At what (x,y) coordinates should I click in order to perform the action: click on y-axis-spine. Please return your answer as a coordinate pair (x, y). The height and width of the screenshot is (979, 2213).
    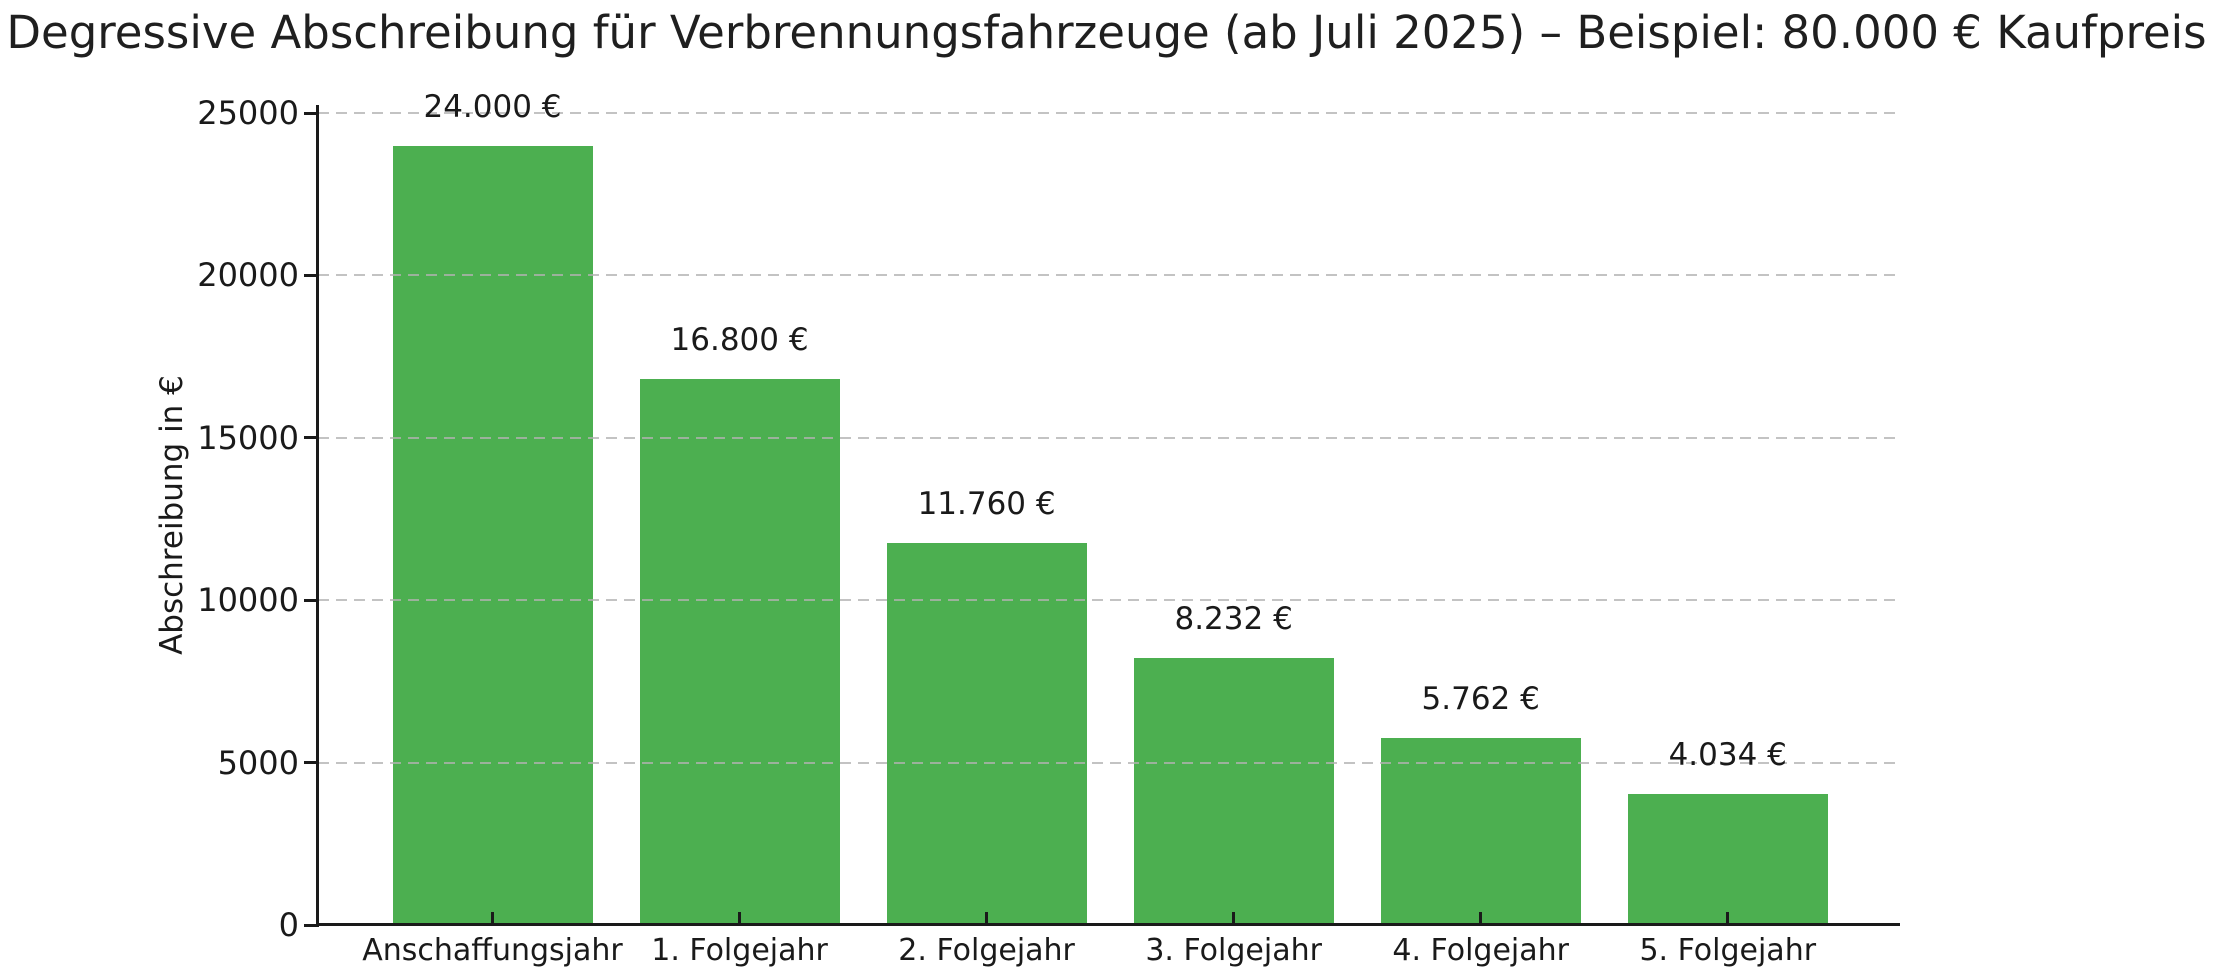
    Looking at the image, I should click on (317, 516).